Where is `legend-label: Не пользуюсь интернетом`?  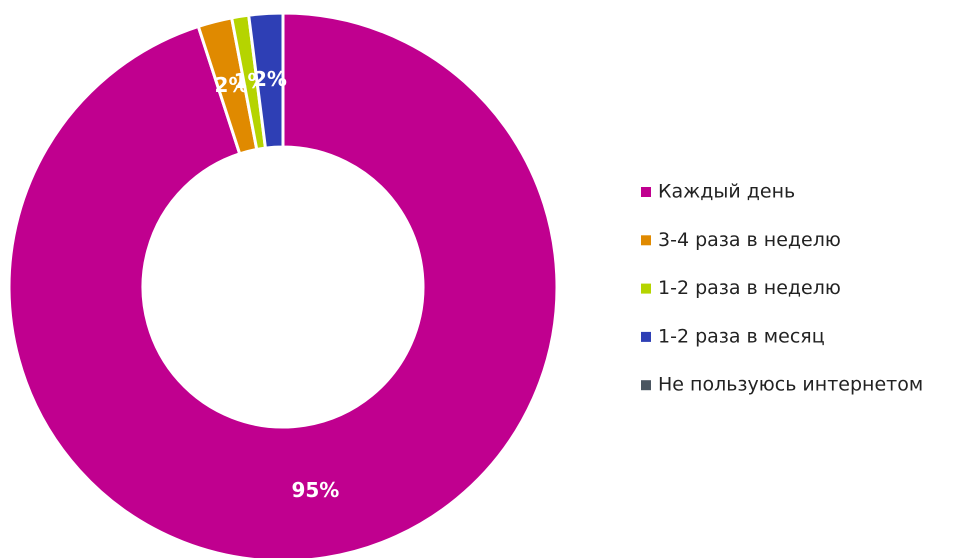
legend-label: Не пользуюсь интернетом is located at coordinates (790, 385).